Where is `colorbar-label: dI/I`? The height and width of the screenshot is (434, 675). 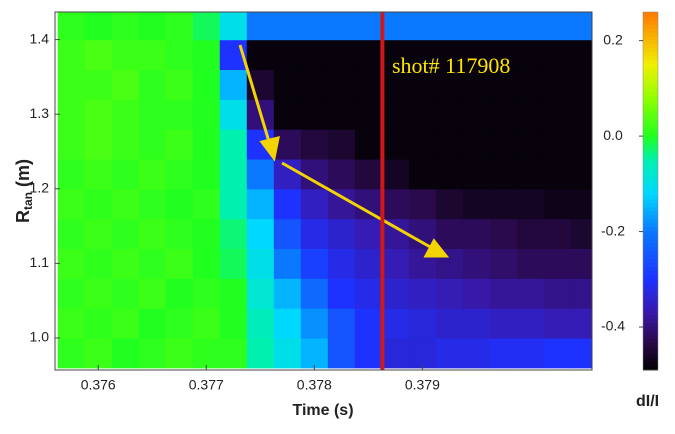
colorbar-label: dI/I is located at coordinates (647, 401).